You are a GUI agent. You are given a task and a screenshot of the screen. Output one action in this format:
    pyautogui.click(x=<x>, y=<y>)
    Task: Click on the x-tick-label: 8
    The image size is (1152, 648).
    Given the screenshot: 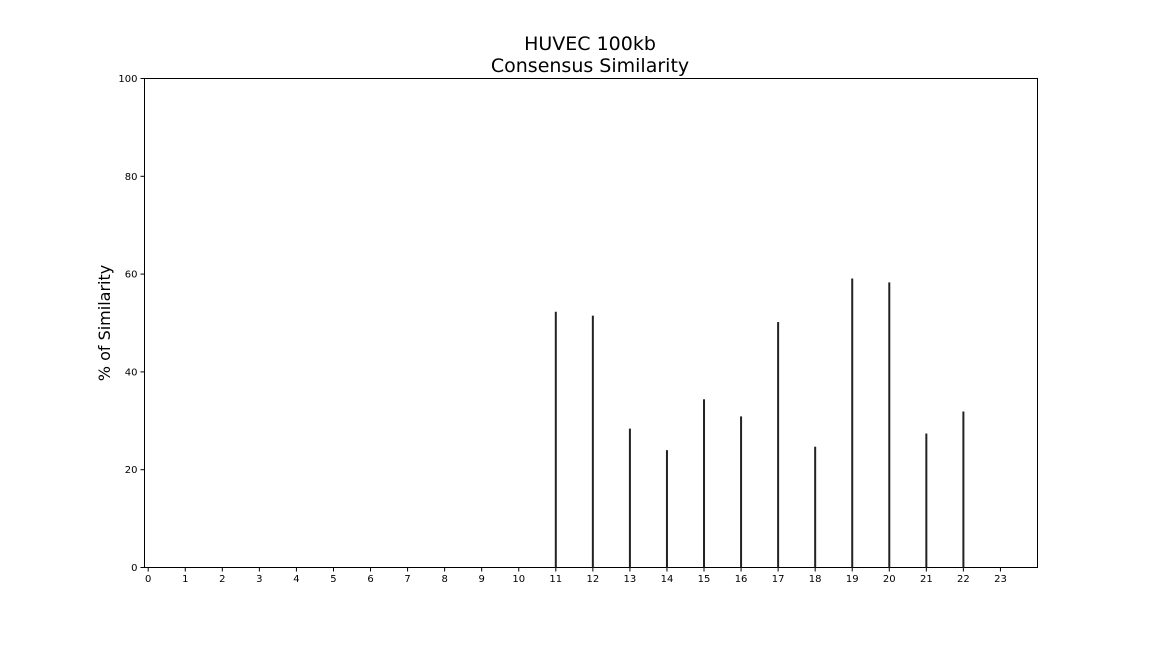 What is the action you would take?
    pyautogui.click(x=444, y=579)
    